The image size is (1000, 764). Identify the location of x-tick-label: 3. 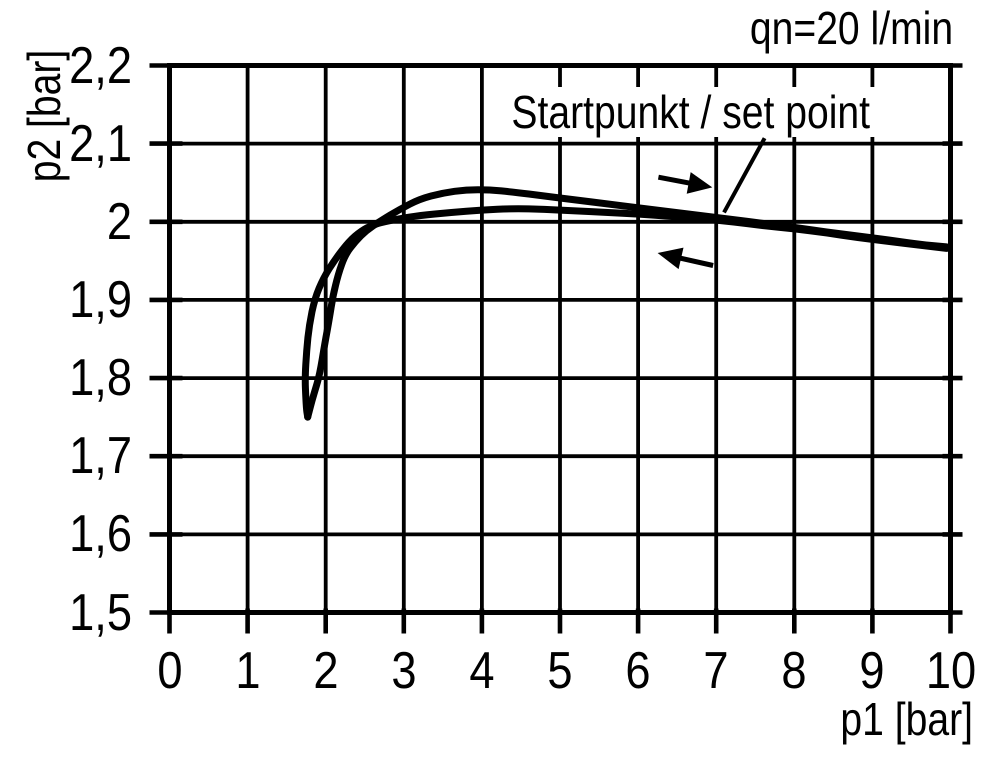
(404, 671).